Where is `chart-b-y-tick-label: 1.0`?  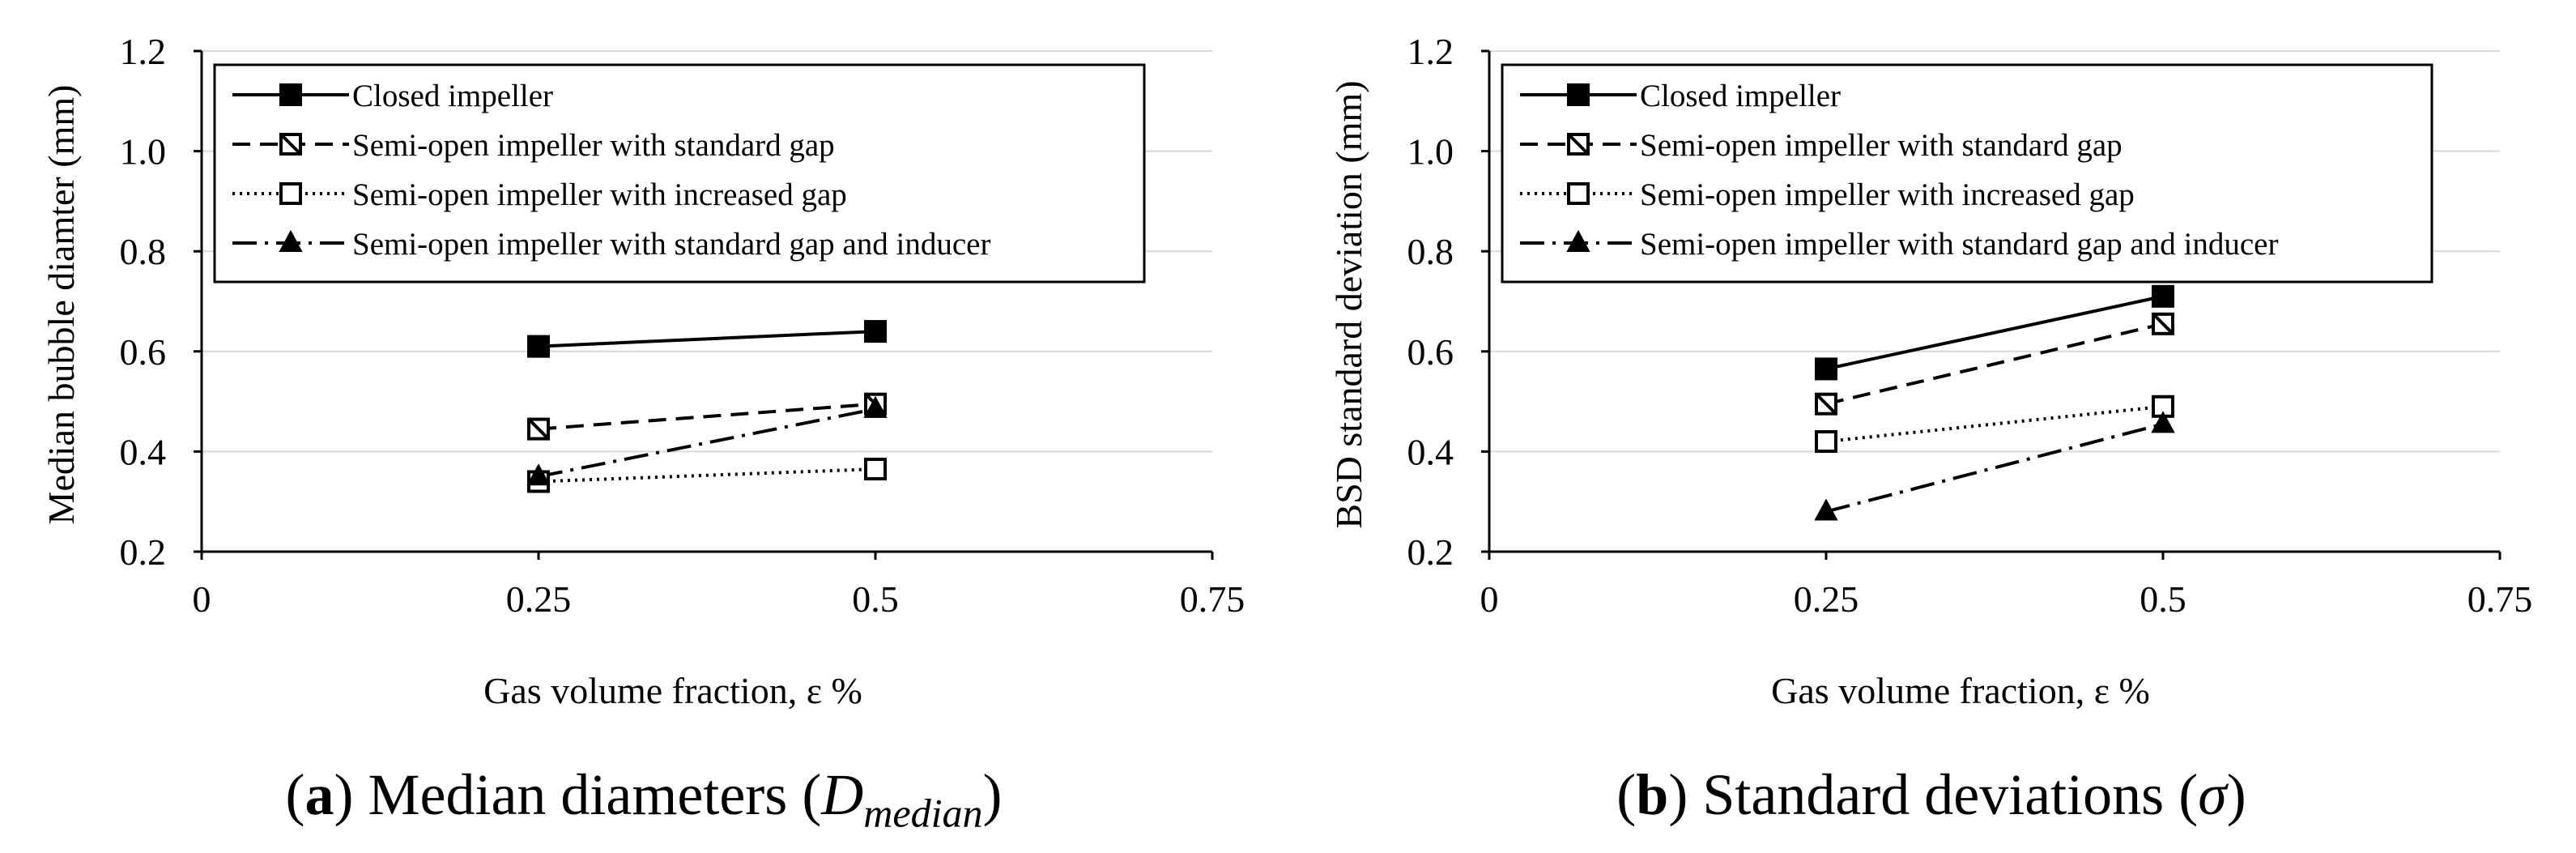
chart-b-y-tick-label: 1.0 is located at coordinates (1430, 152).